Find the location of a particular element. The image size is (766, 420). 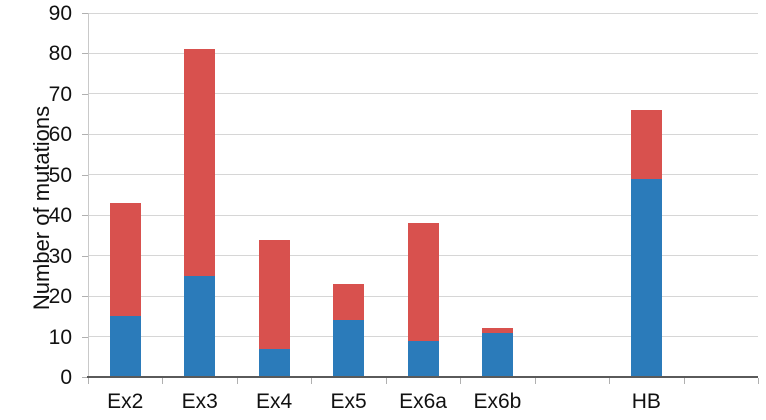

bar-Ex5 is located at coordinates (349, 330).